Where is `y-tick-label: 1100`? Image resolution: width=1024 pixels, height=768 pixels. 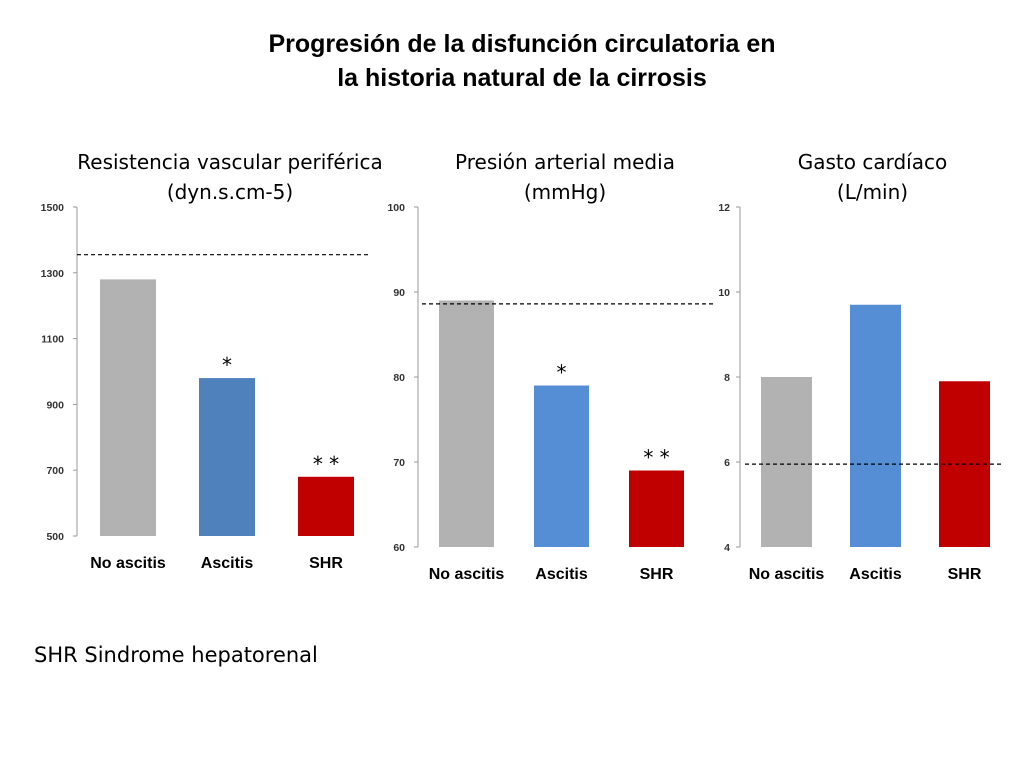
y-tick-label: 1100 is located at coordinates (52, 340).